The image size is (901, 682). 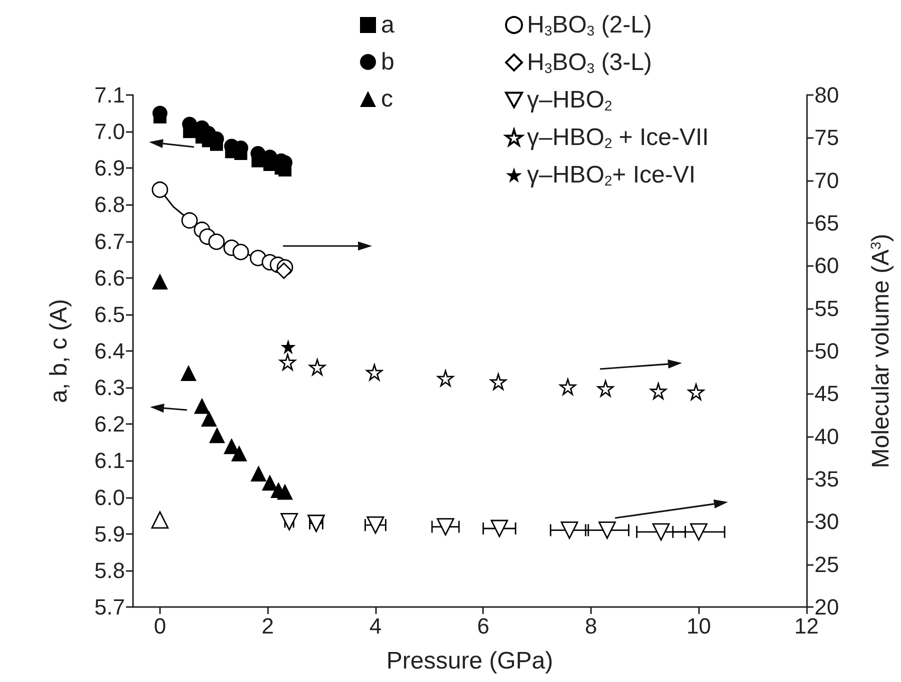 What do you see at coordinates (826, 95) in the screenshot?
I see `y2-tick-label: 80` at bounding box center [826, 95].